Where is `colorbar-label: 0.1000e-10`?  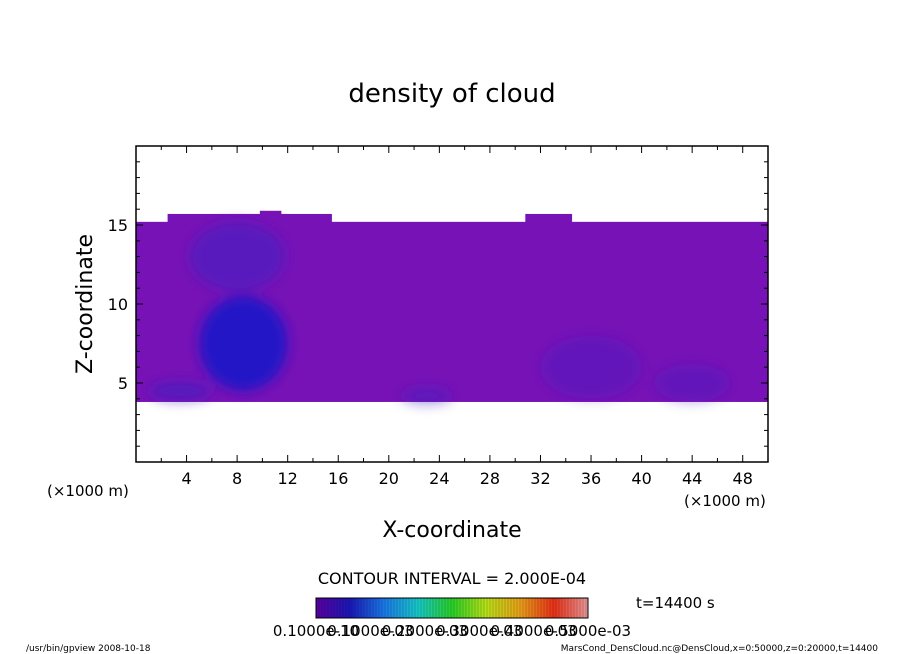
colorbar-label: 0.1000e-10 is located at coordinates (316, 631).